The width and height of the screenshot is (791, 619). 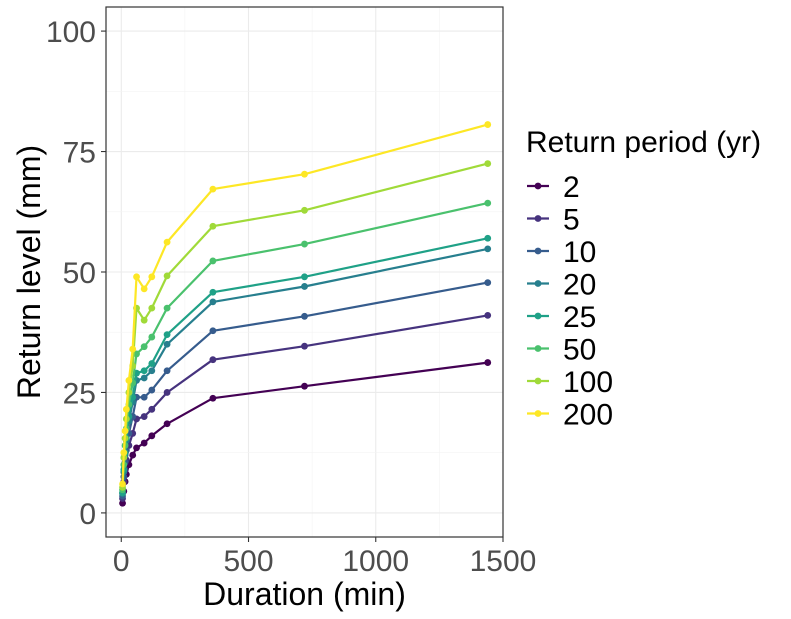 What do you see at coordinates (304, 594) in the screenshot?
I see `x-axis-title: Duration (min)` at bounding box center [304, 594].